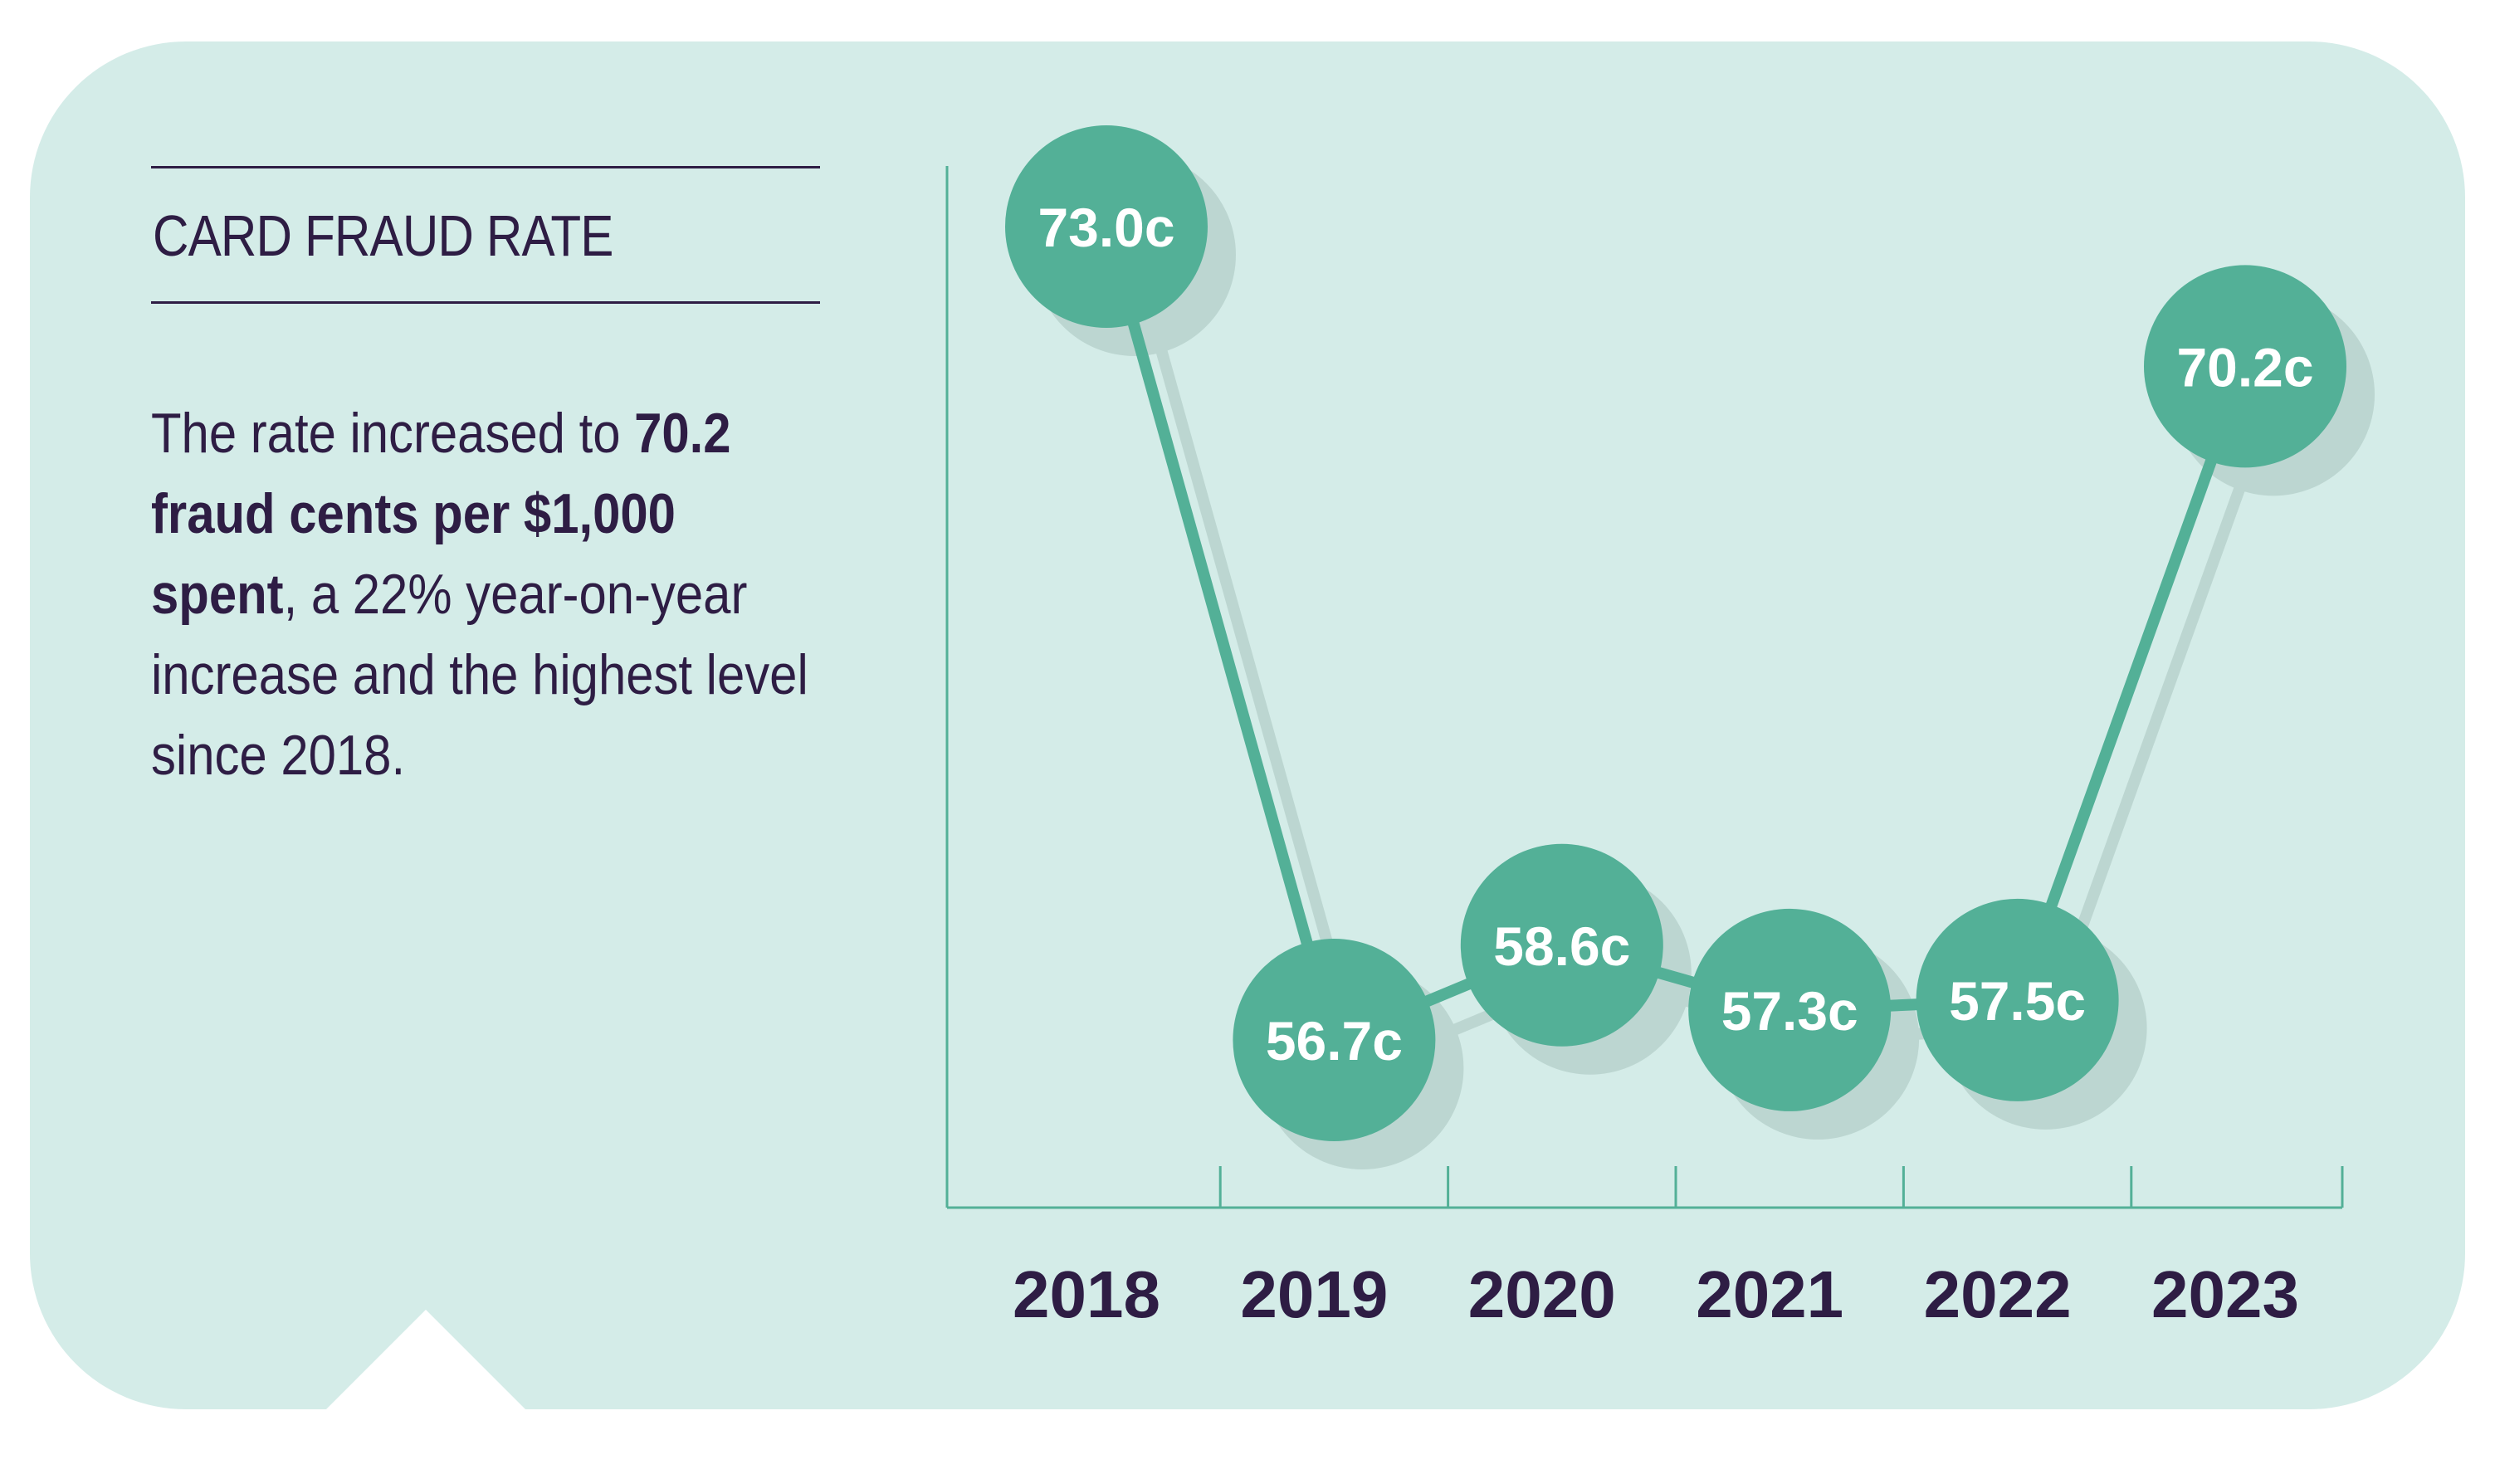  Describe the element at coordinates (426, 1368) in the screenshot. I see `card-notch` at that location.